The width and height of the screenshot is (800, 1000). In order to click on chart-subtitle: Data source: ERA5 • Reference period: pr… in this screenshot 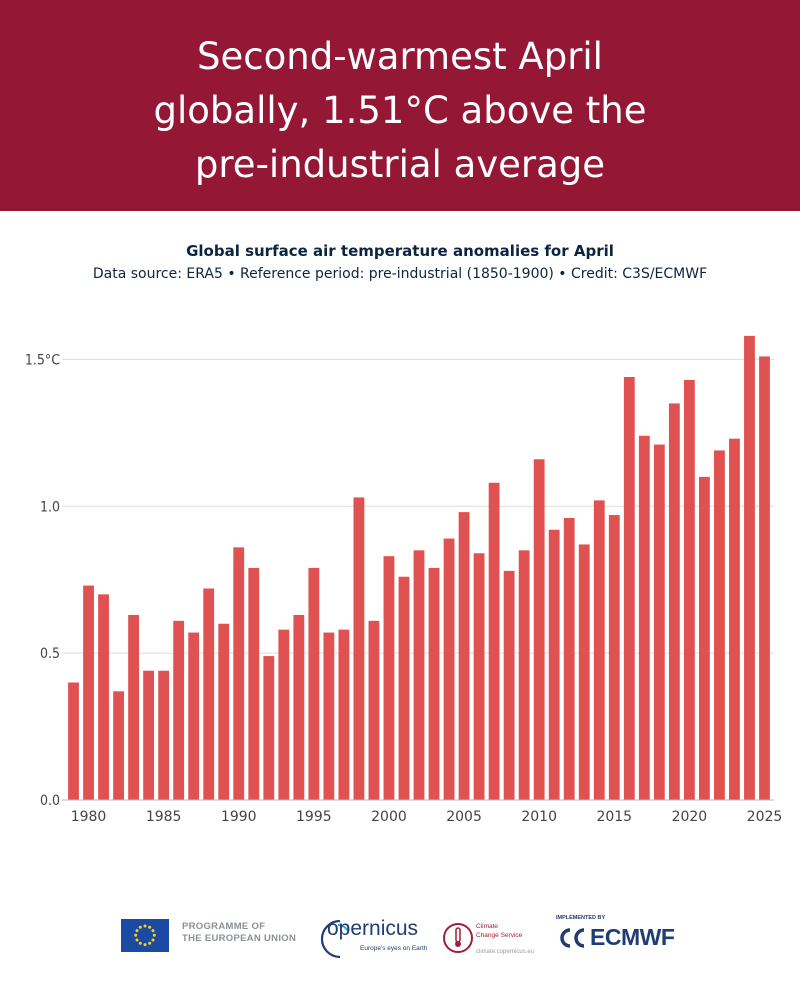, I will do `click(400, 274)`.